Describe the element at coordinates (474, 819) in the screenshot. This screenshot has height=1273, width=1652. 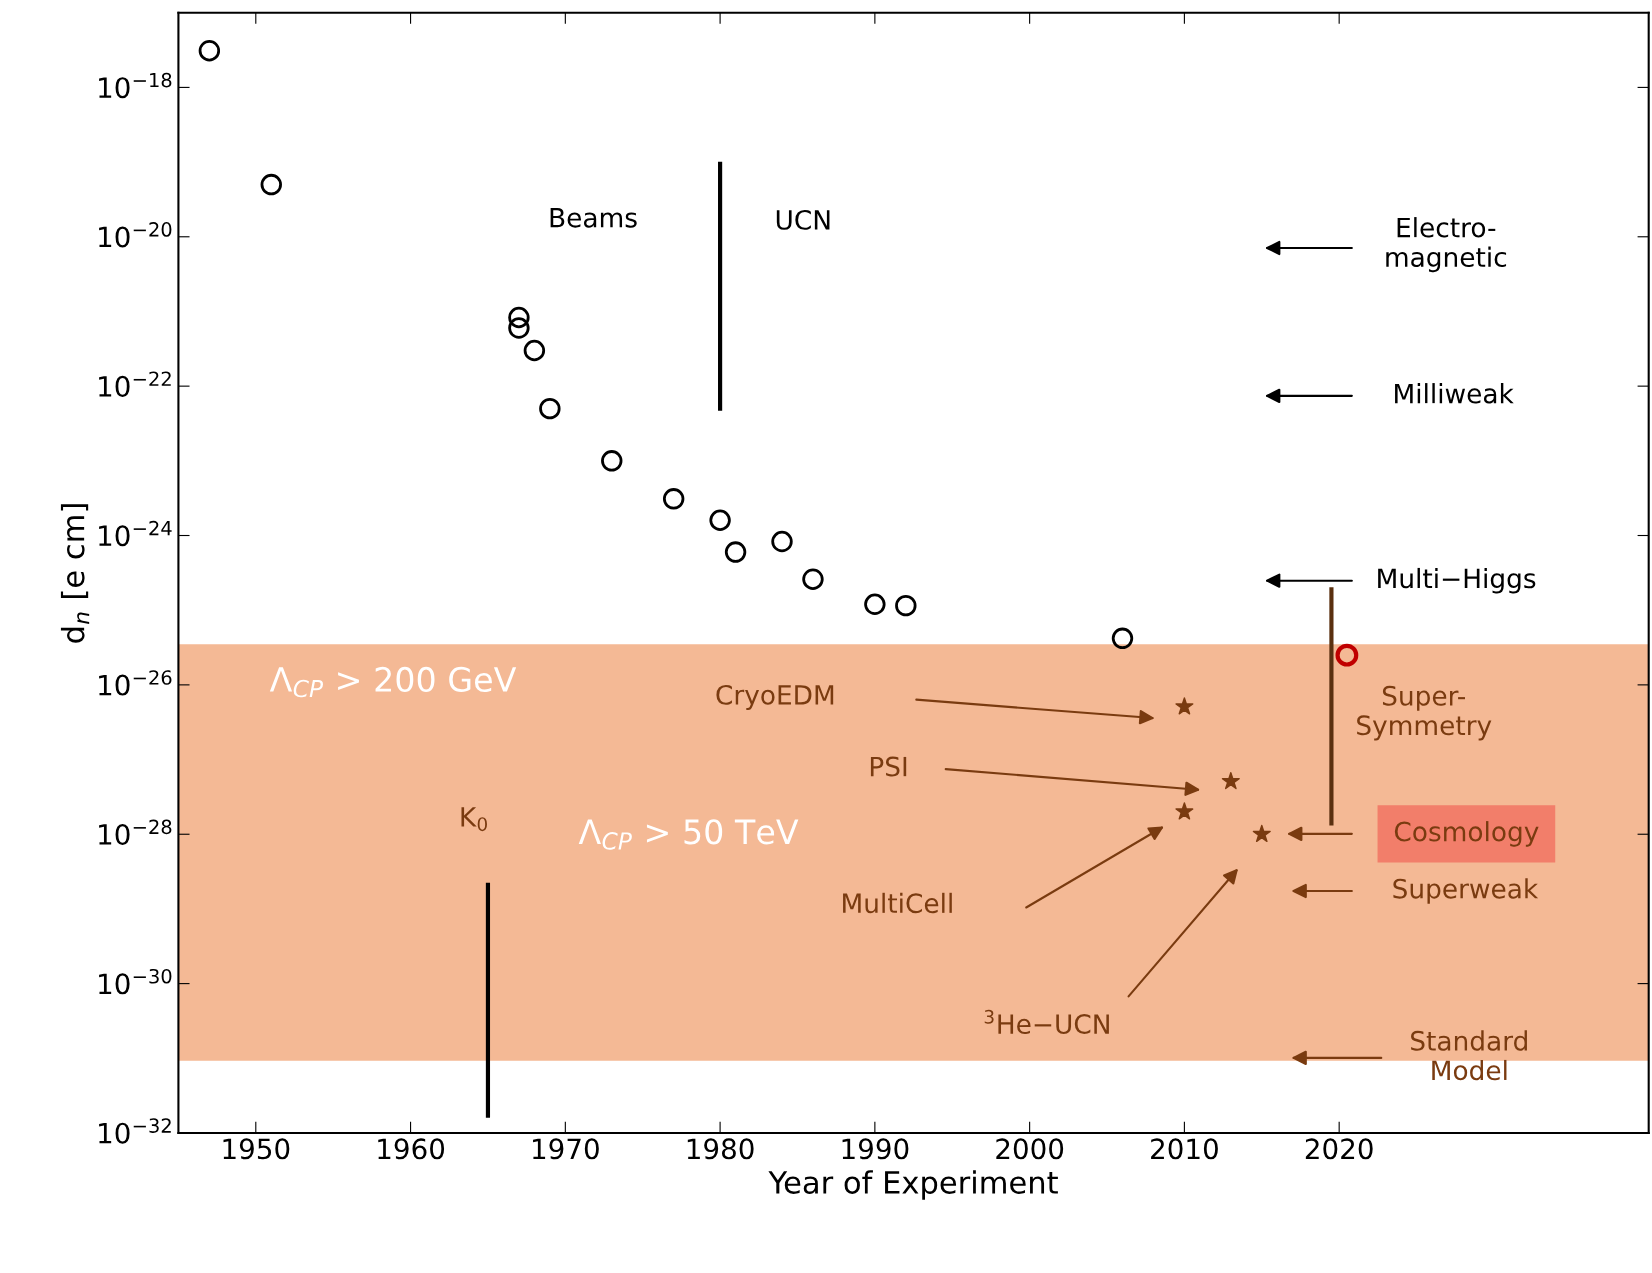
I see `annotation: K$_{0}$` at that location.